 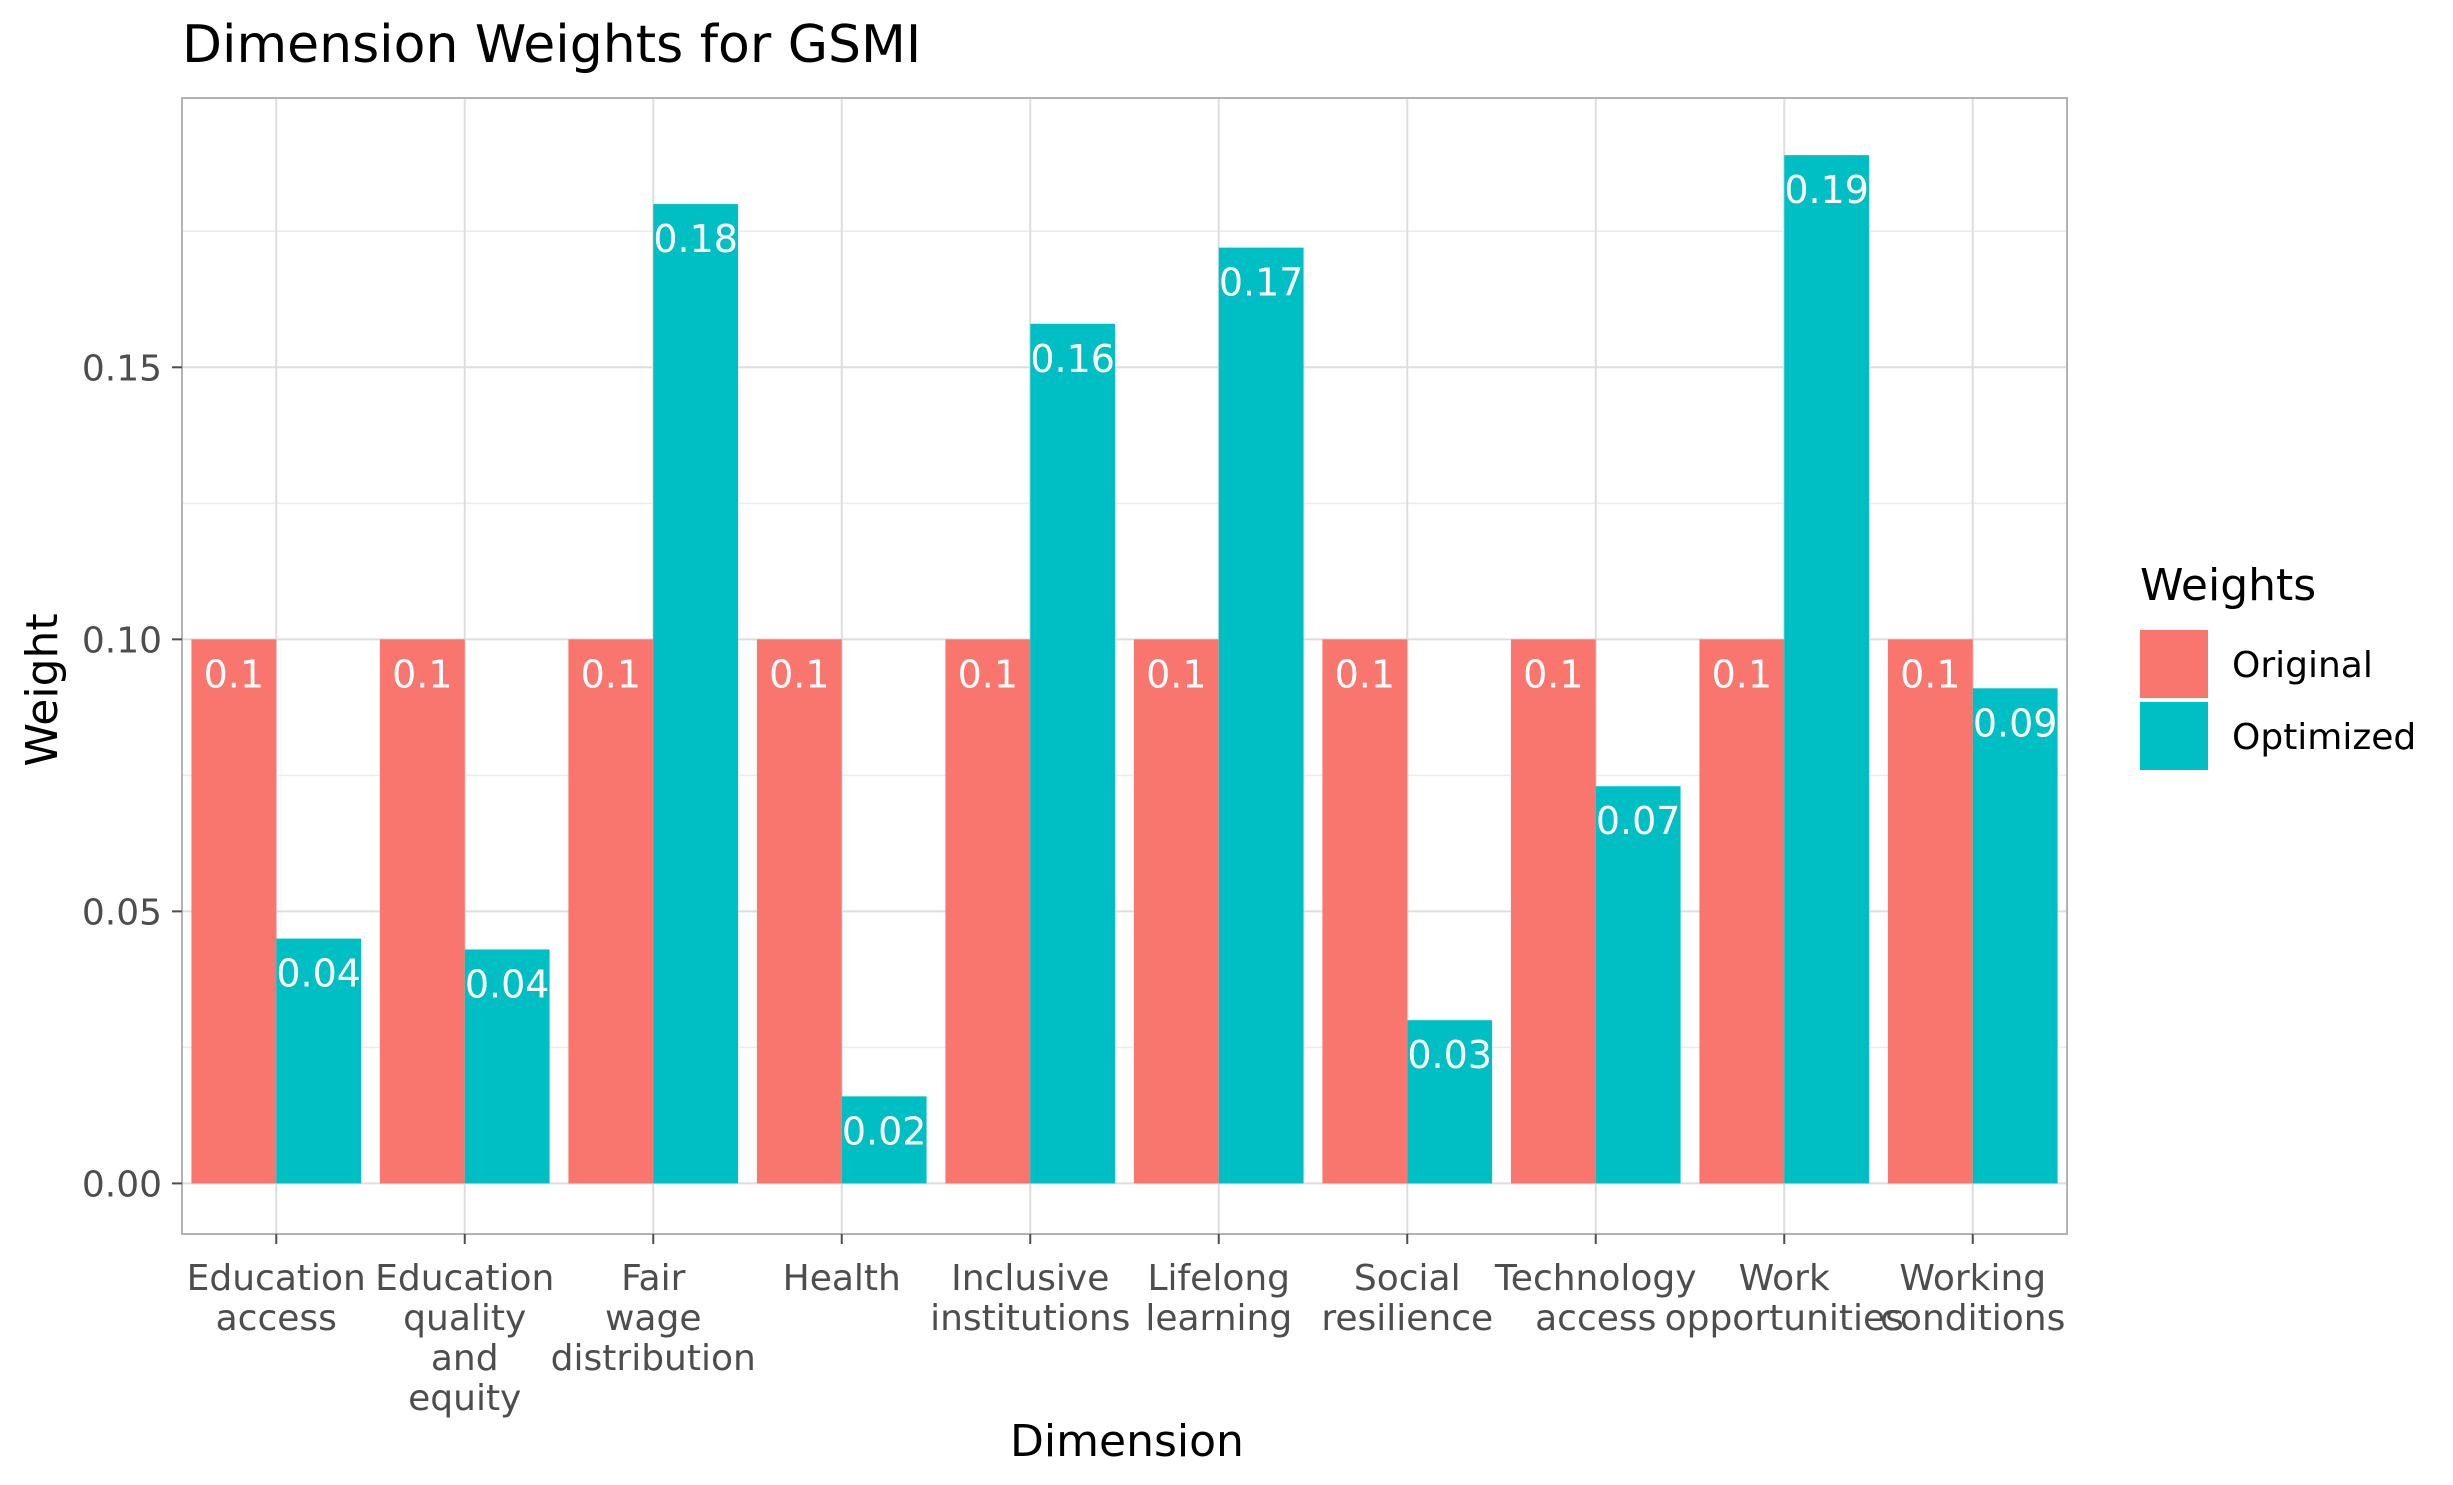 What do you see at coordinates (1030, 1318) in the screenshot?
I see `x-tick-label-line: institutions` at bounding box center [1030, 1318].